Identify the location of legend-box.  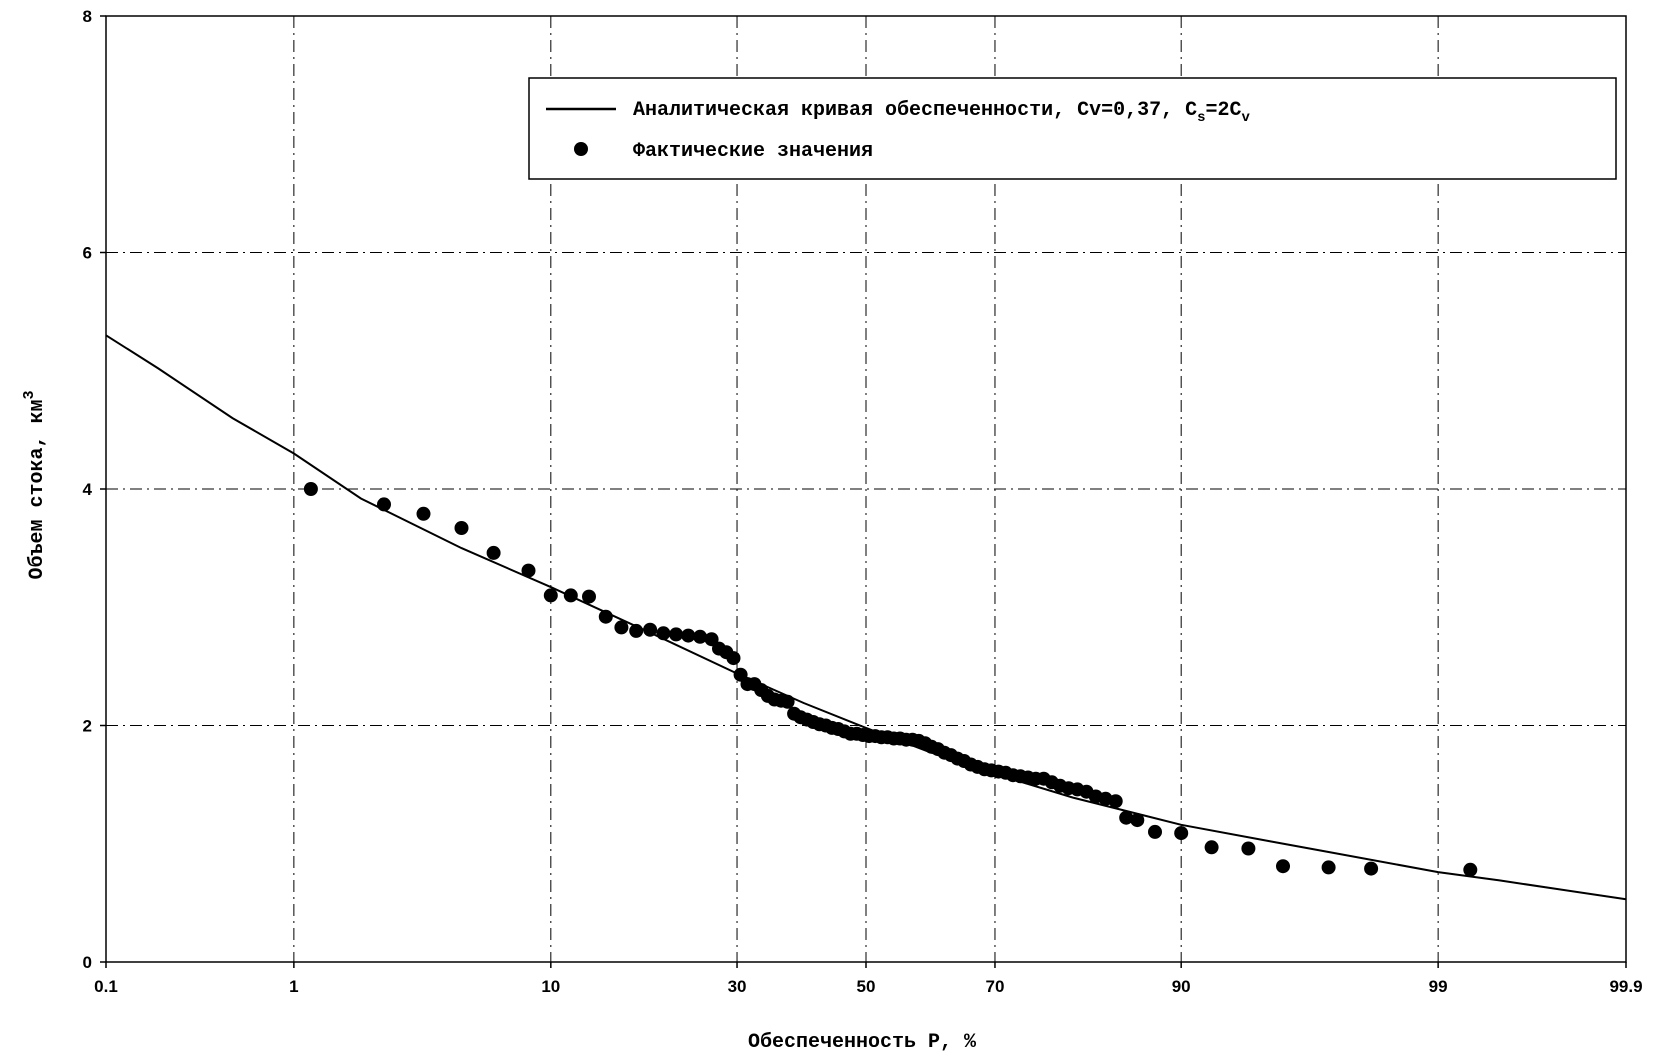
(1072, 128).